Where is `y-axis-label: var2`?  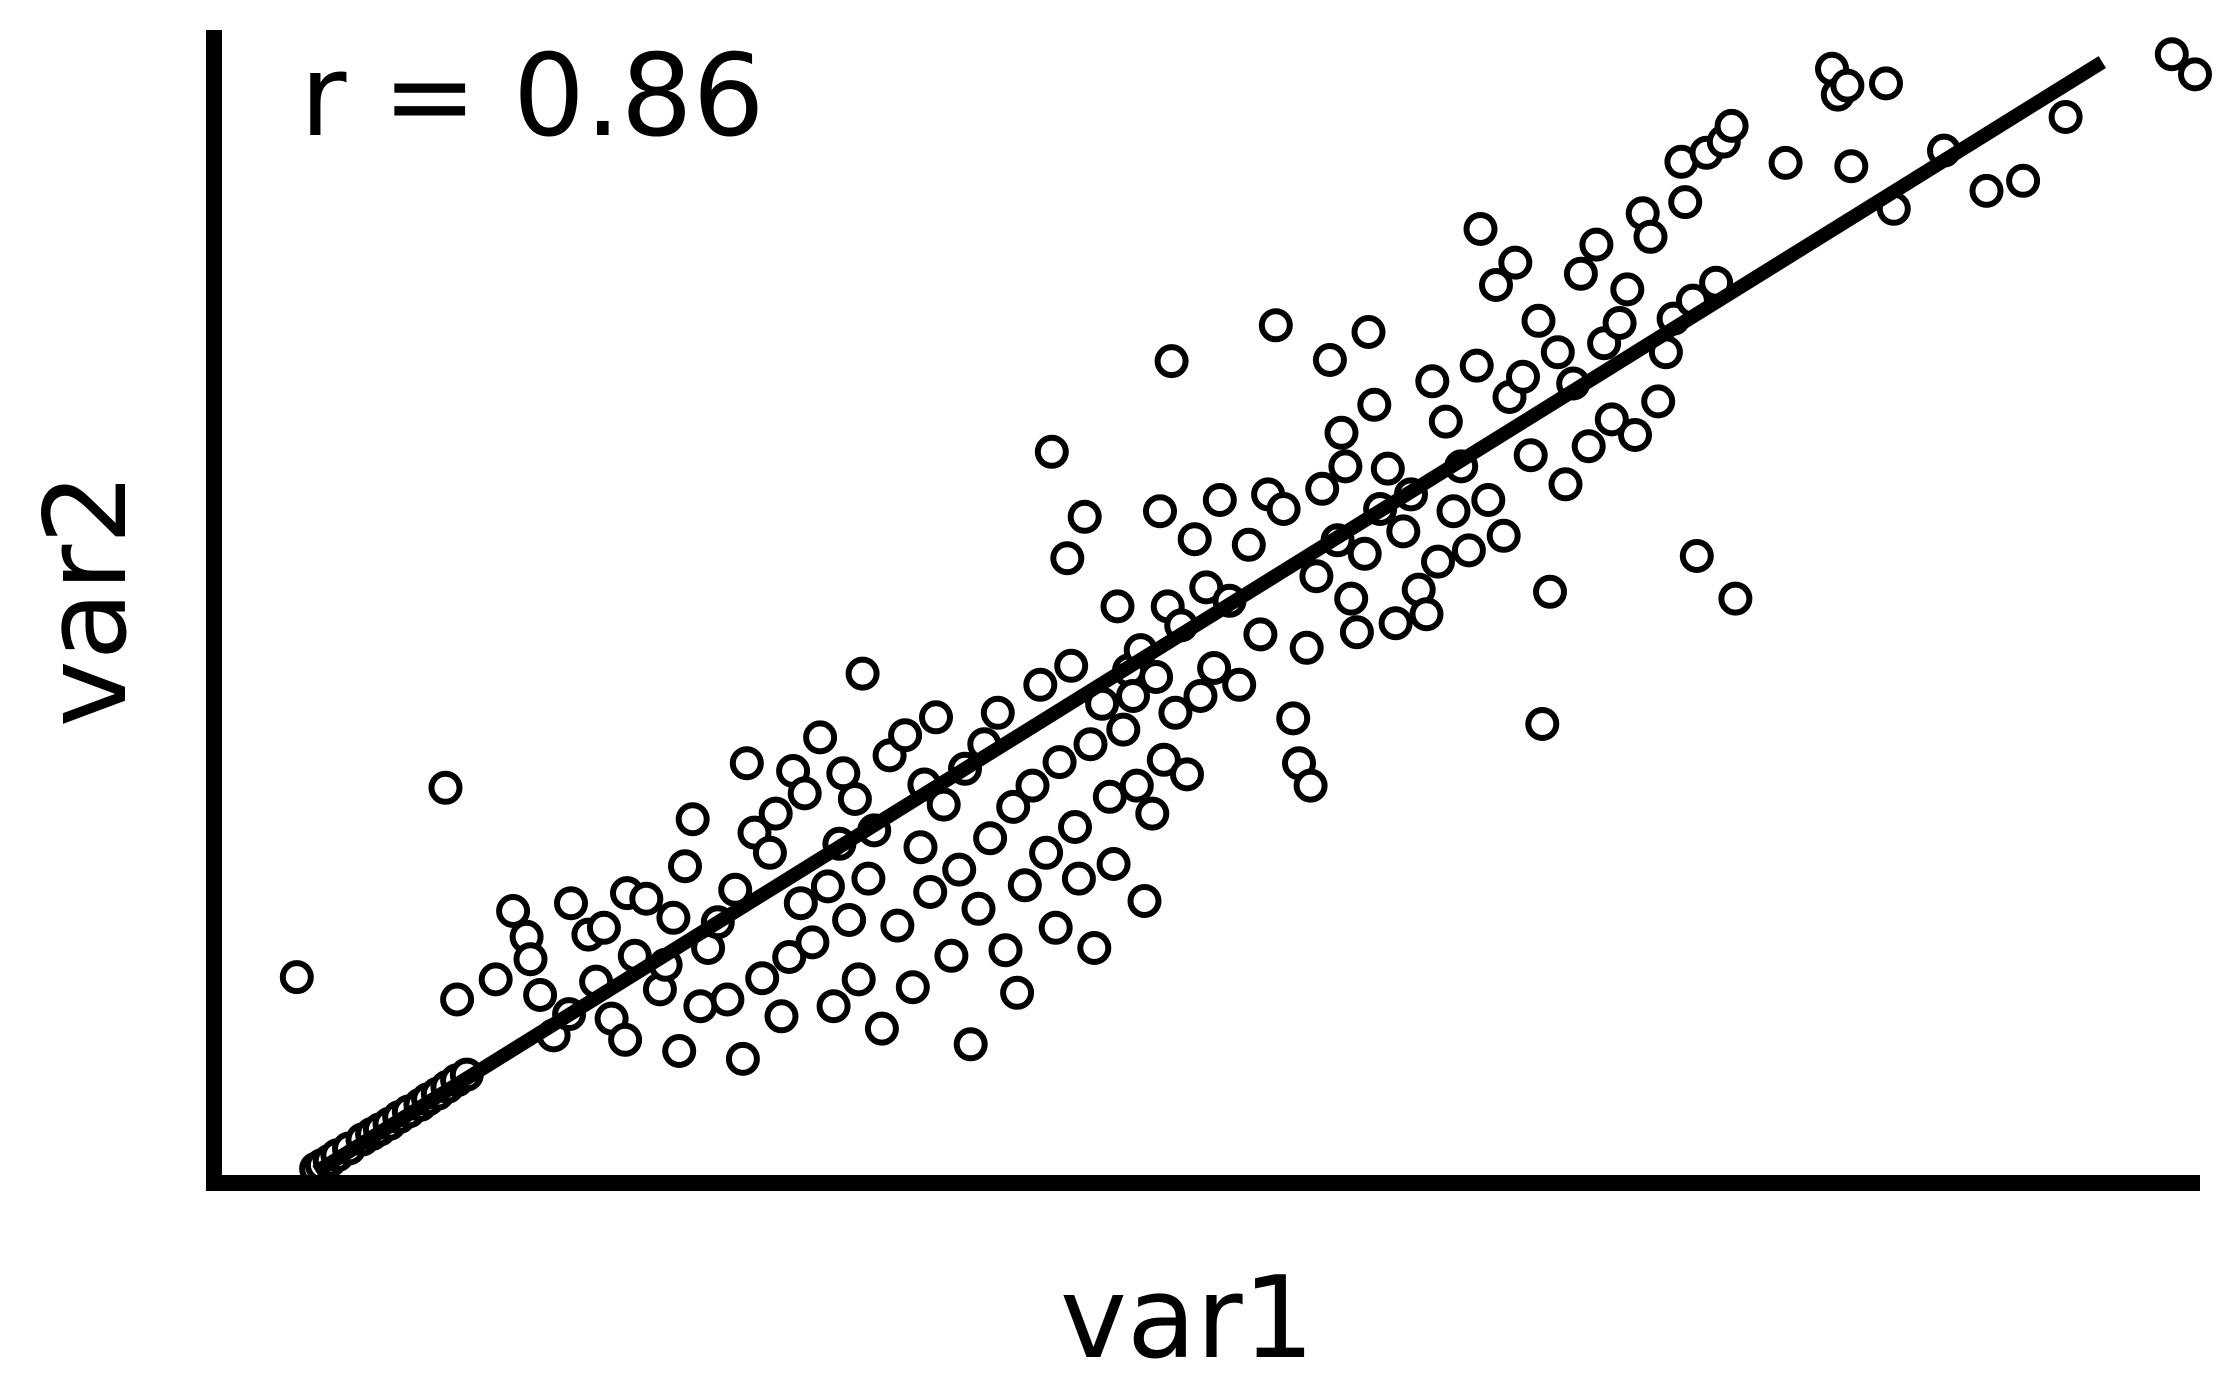 y-axis-label: var2 is located at coordinates (86, 600).